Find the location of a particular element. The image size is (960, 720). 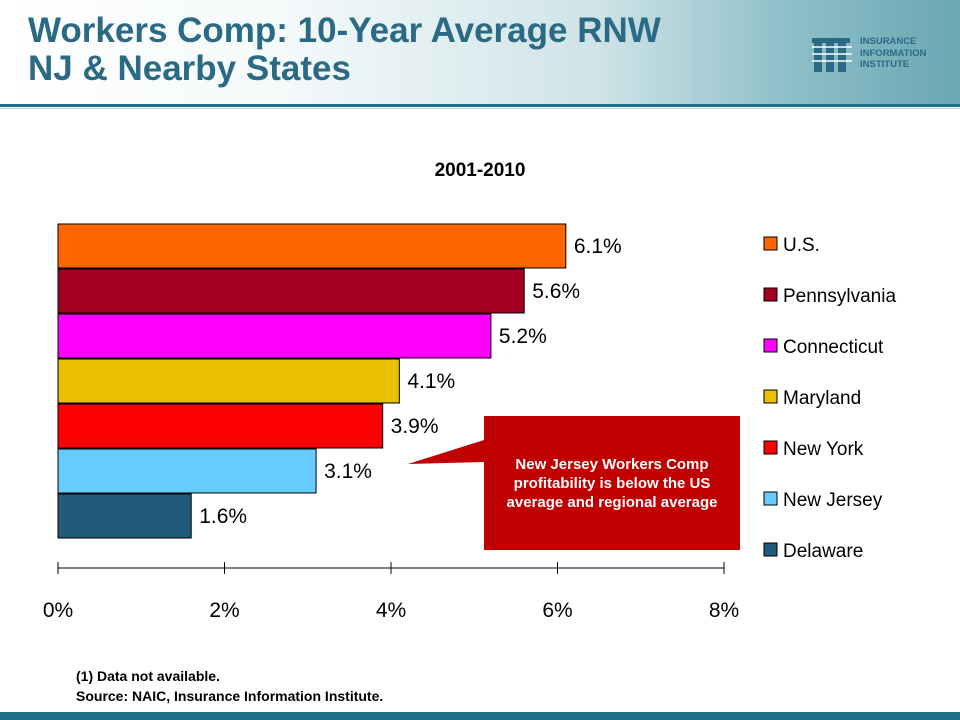

slide-title-line1: Workers Comp: 10-Year Average RNW is located at coordinates (344, 30).